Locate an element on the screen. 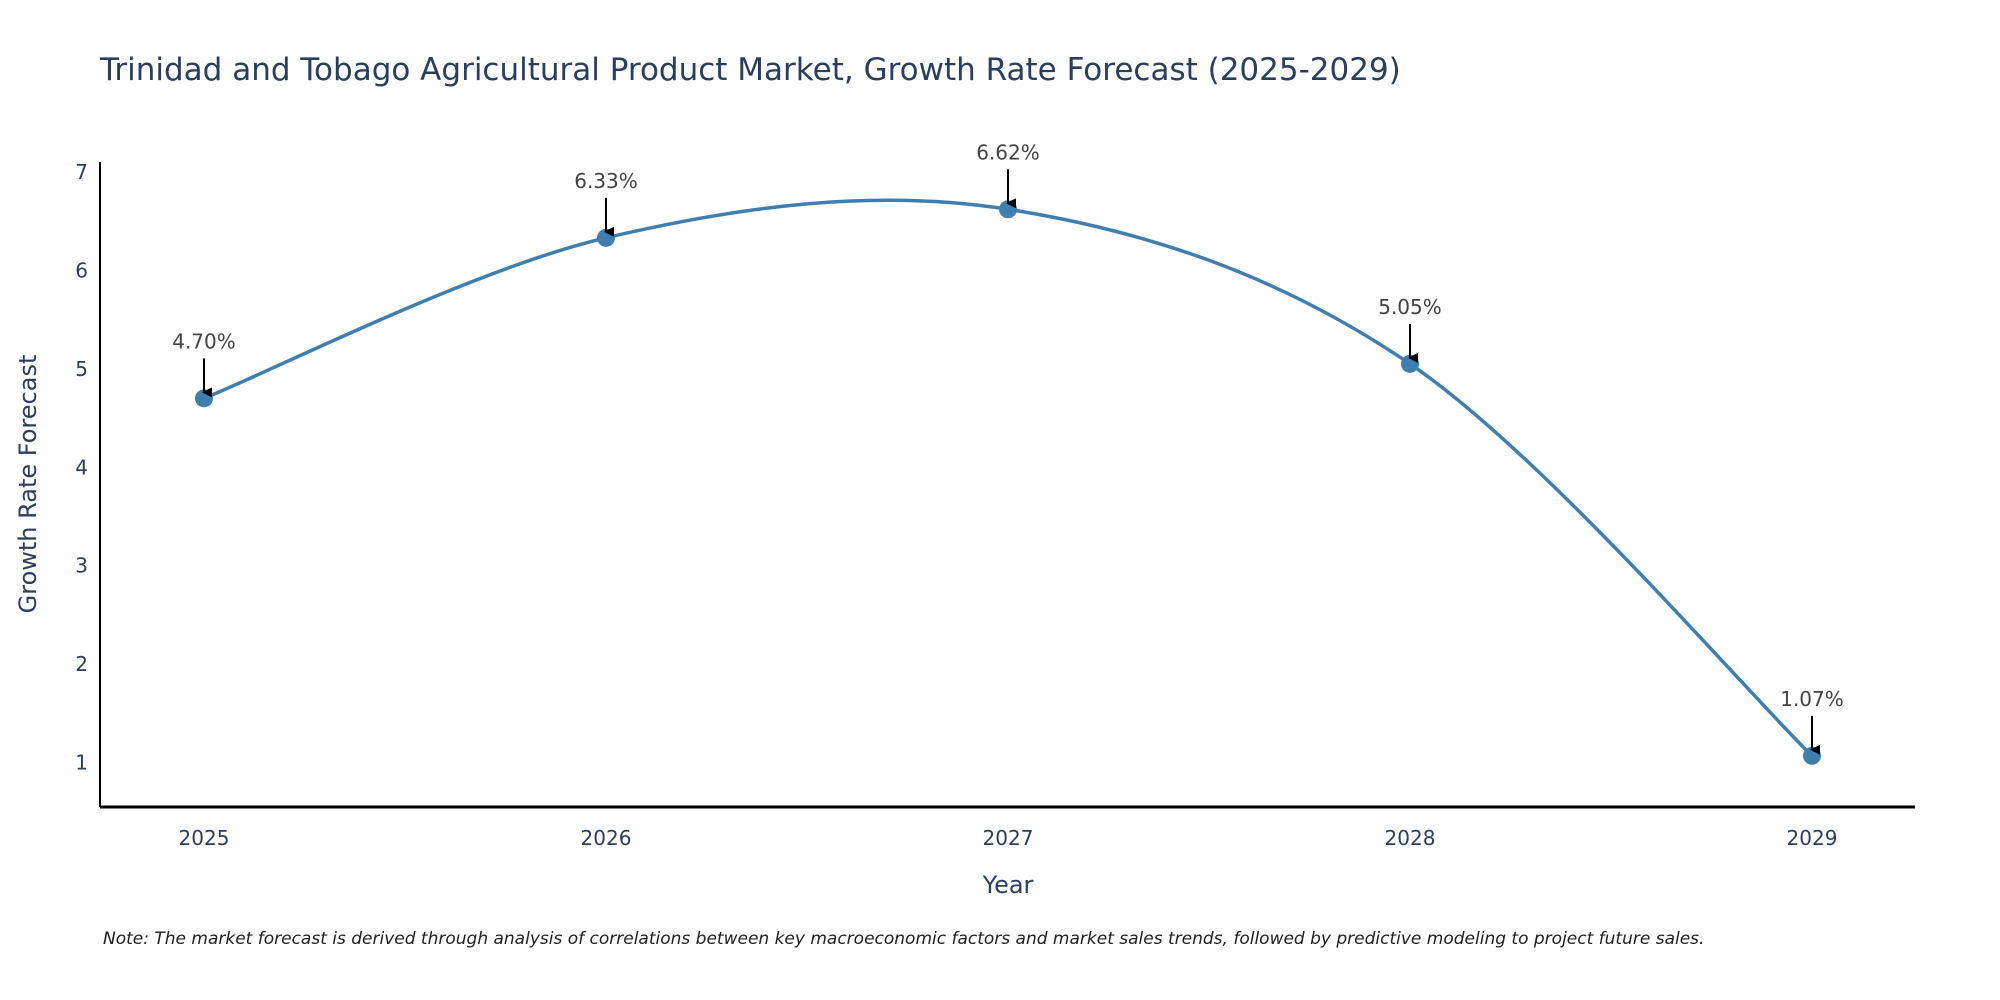 This screenshot has width=2000, height=1000. y-tick-label: 4 is located at coordinates (81, 467).